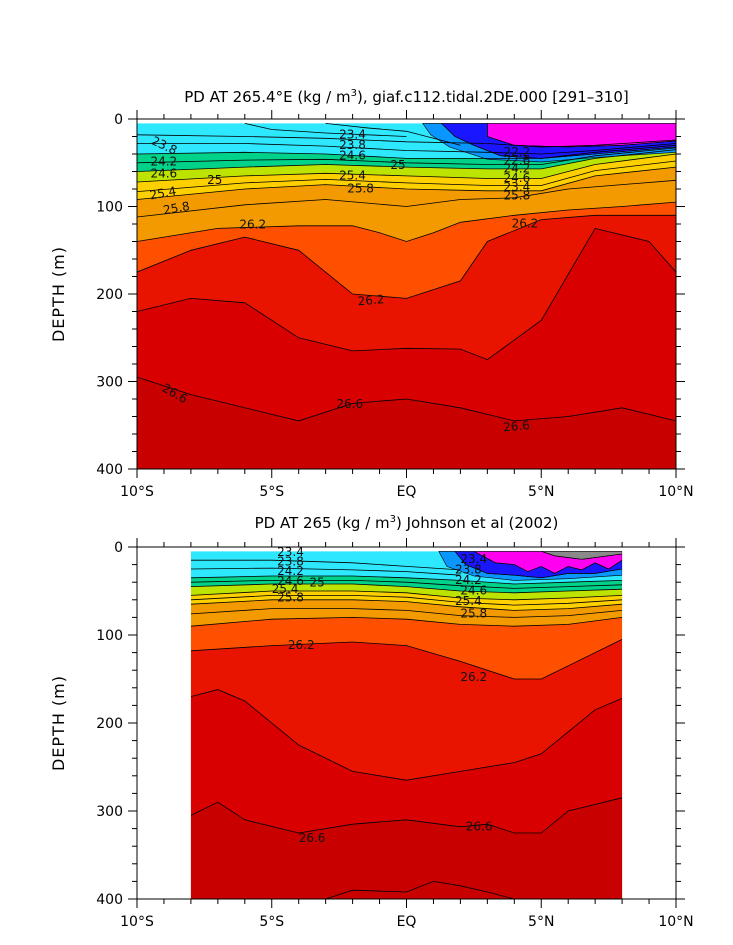 The image size is (733, 945). Describe the element at coordinates (407, 523) in the screenshot. I see `chart-title: PD AT 265 (kg / m3) Johnson et al (2002)` at that location.